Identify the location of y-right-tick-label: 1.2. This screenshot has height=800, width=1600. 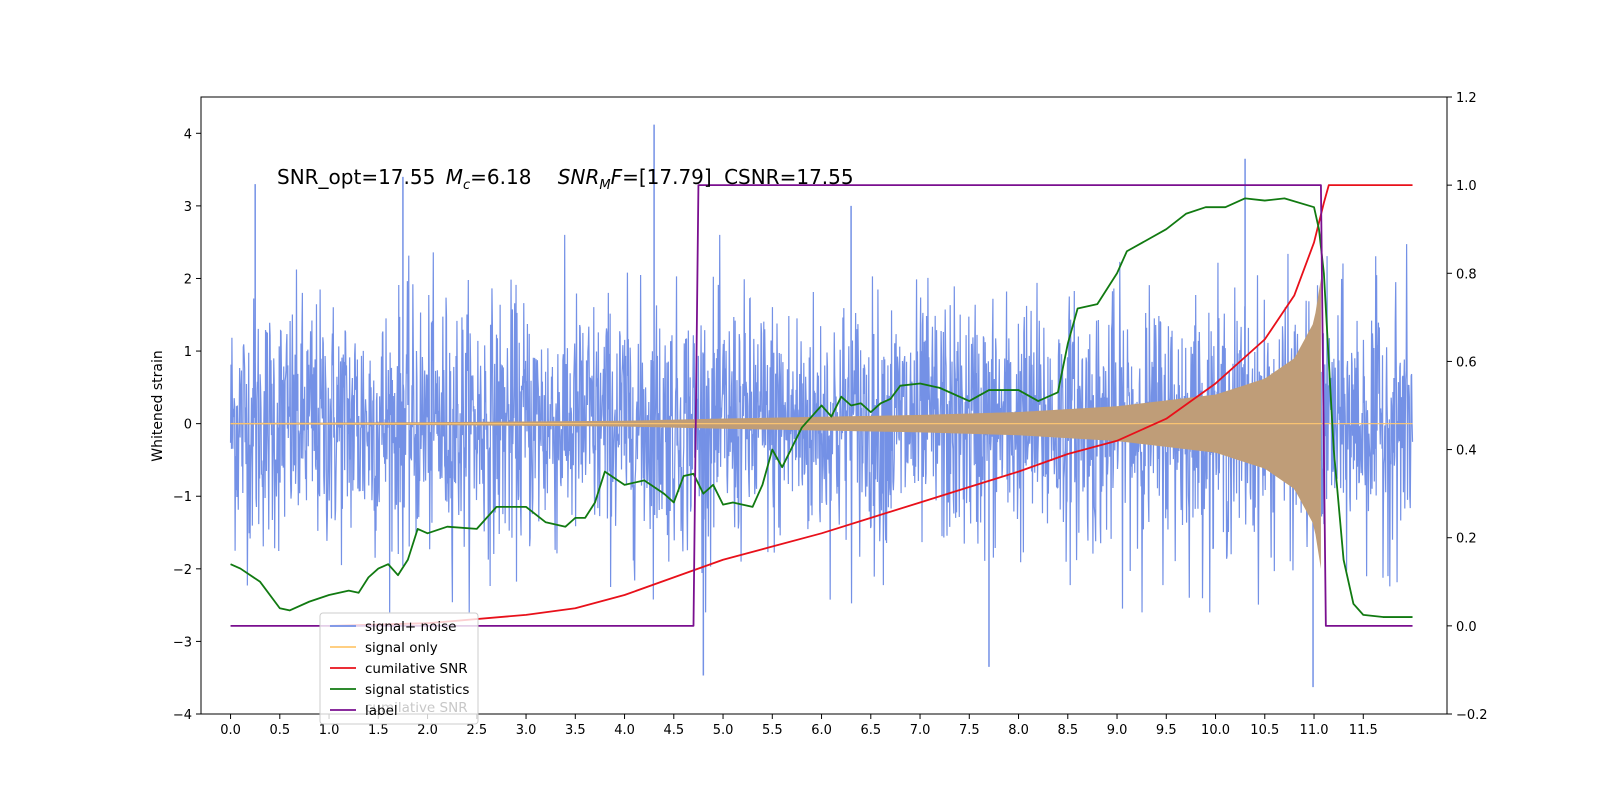
(1466, 98).